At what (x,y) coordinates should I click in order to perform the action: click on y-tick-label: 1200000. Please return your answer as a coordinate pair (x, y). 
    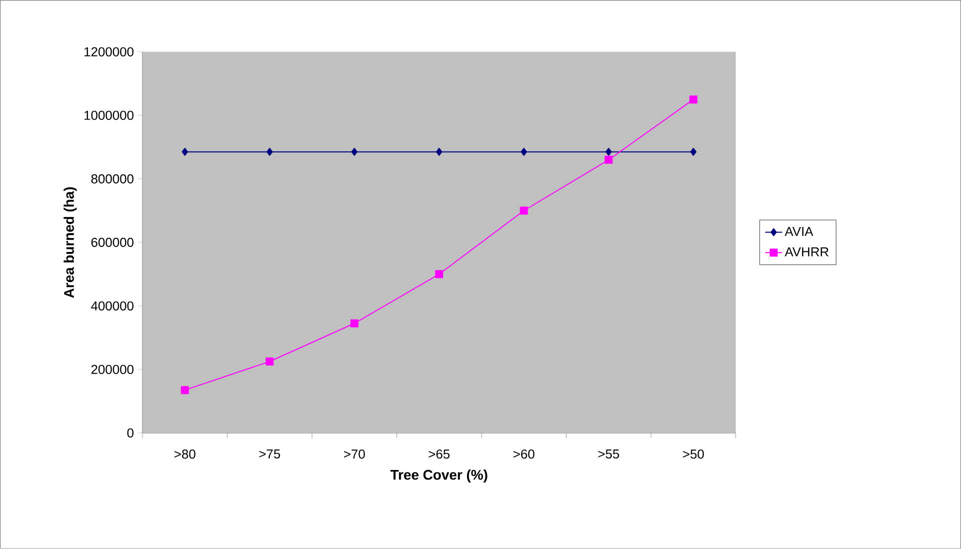
    Looking at the image, I should click on (109, 51).